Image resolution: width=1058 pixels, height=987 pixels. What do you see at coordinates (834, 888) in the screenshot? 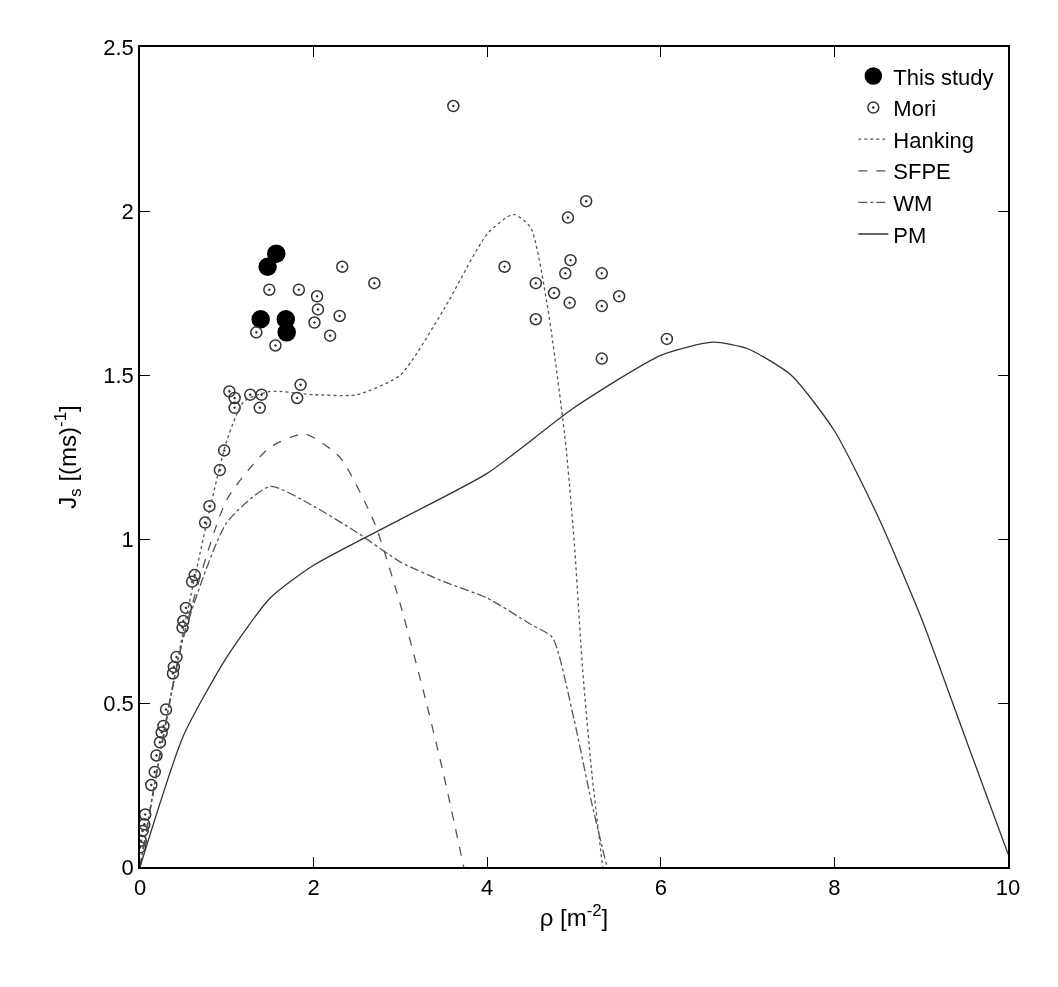
I see `x-tick-label: 8` at bounding box center [834, 888].